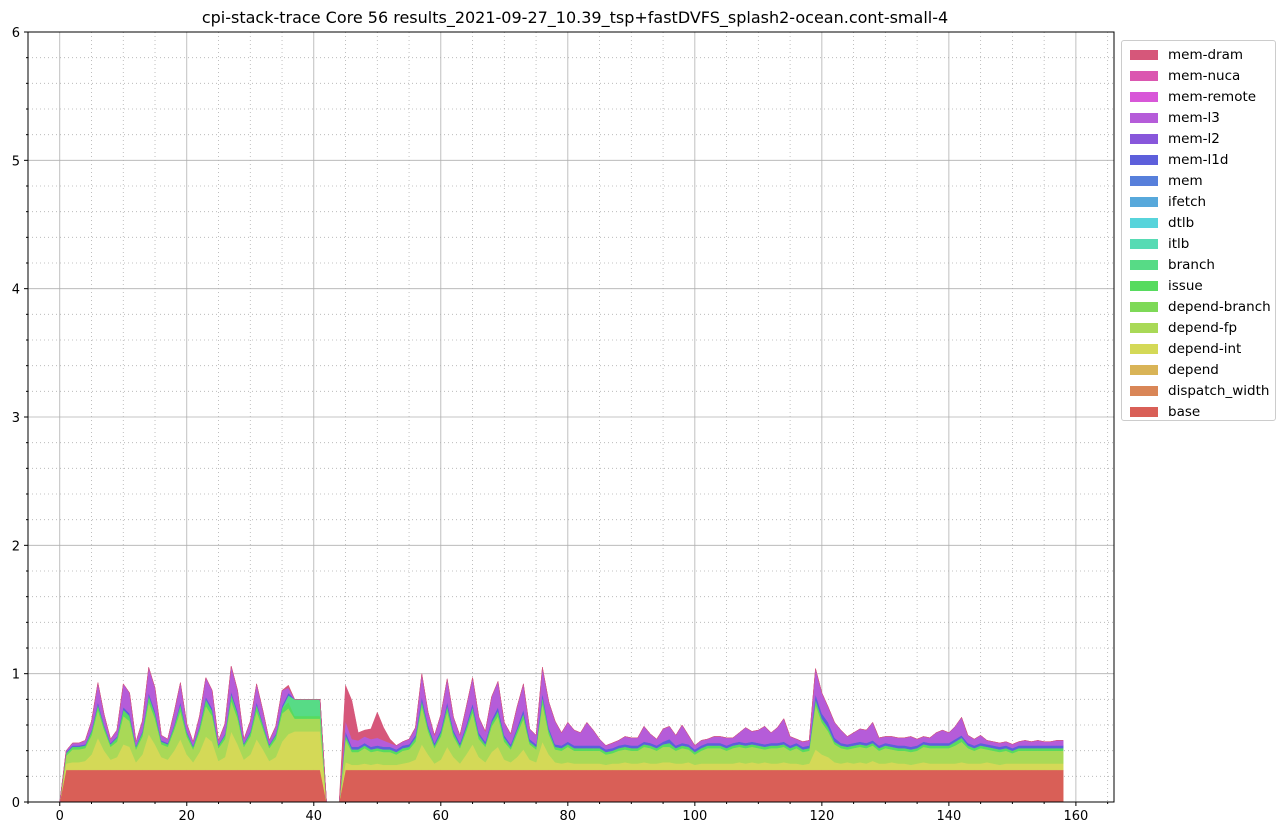 This screenshot has width=1286, height=836. What do you see at coordinates (16, 290) in the screenshot?
I see `y-tick-label: 4` at bounding box center [16, 290].